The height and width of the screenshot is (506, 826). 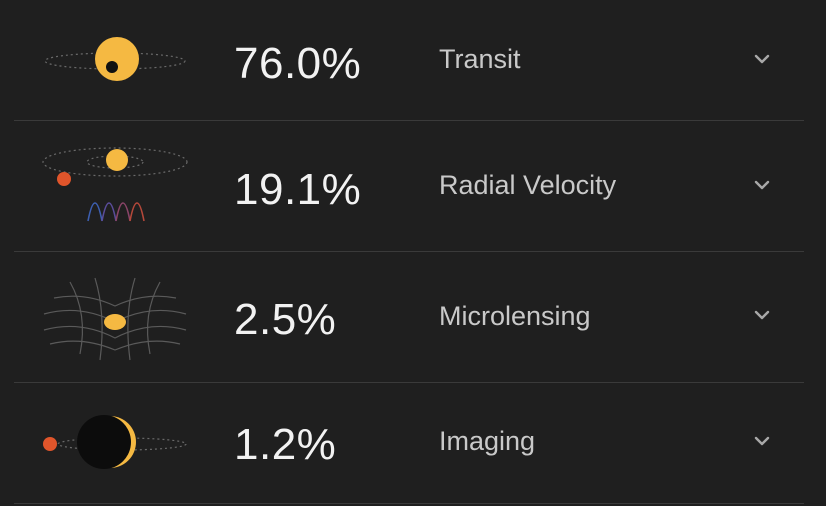 I want to click on percent-transit: 76.0%, so click(x=298, y=63).